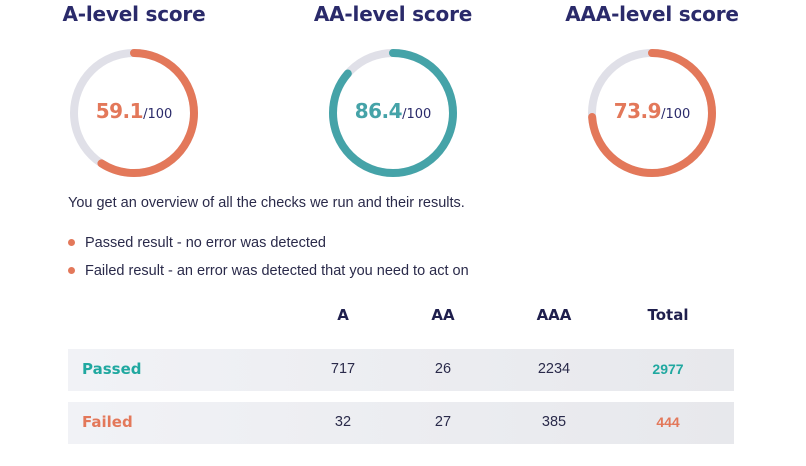  I want to click on score-max-aaa: /100, so click(676, 114).